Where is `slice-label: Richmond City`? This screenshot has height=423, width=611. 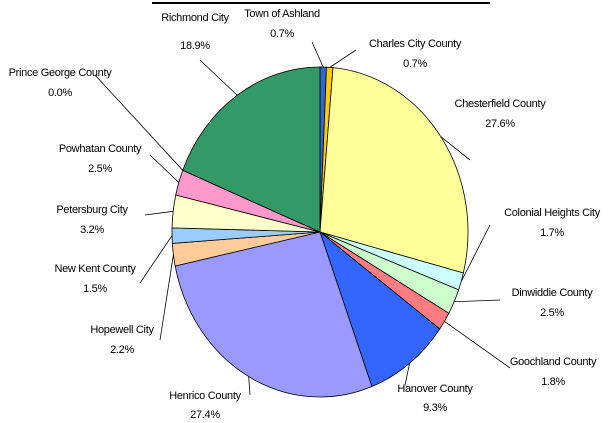 slice-label: Richmond City is located at coordinates (195, 18).